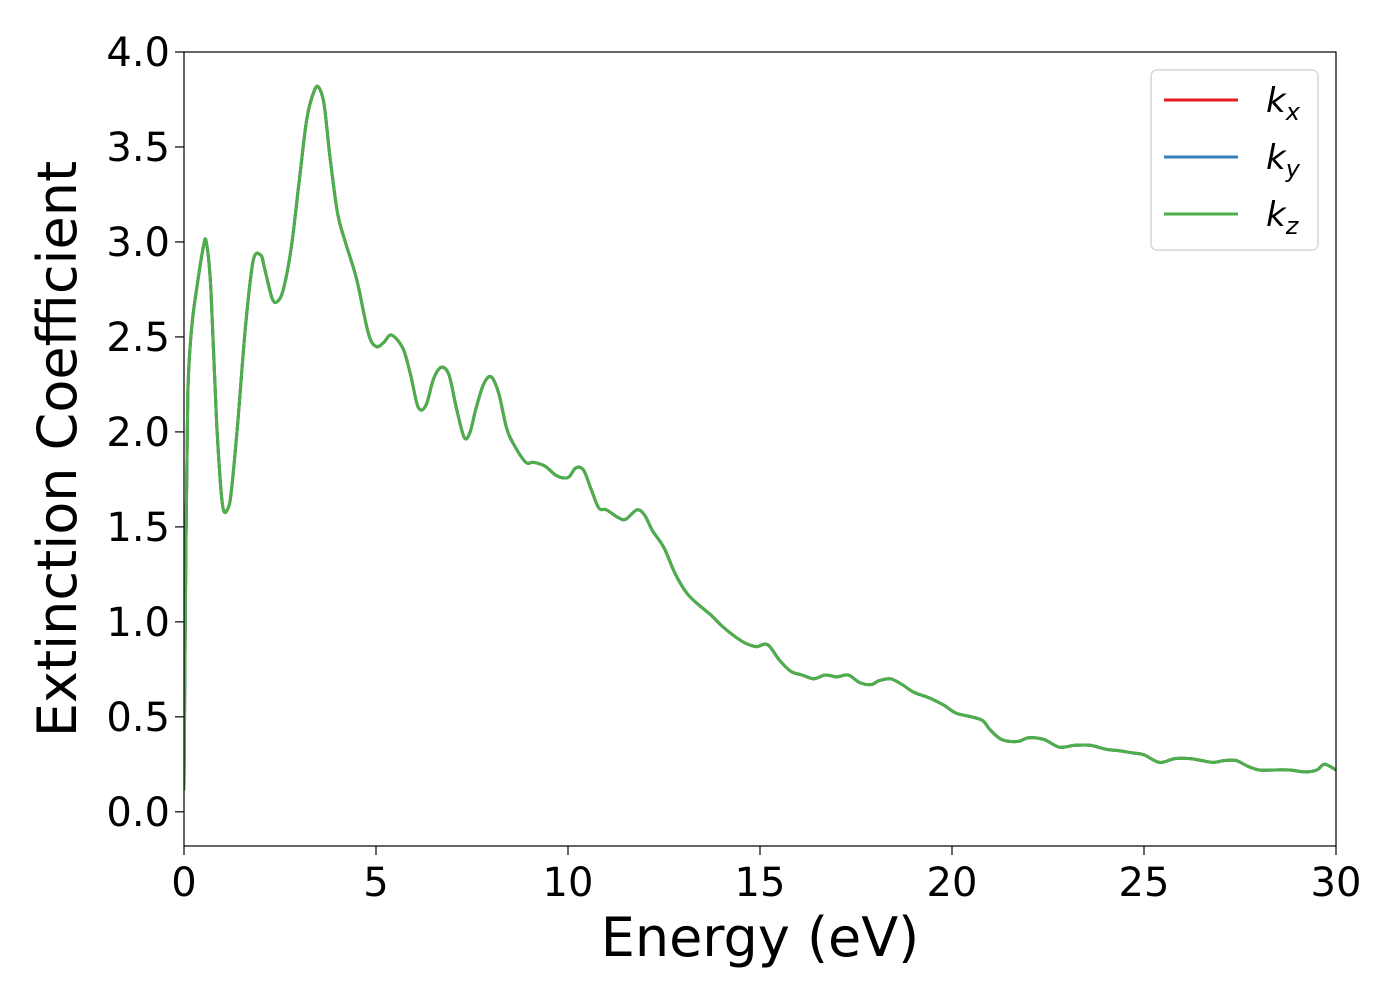  I want to click on x-tick-label: 0, so click(183, 883).